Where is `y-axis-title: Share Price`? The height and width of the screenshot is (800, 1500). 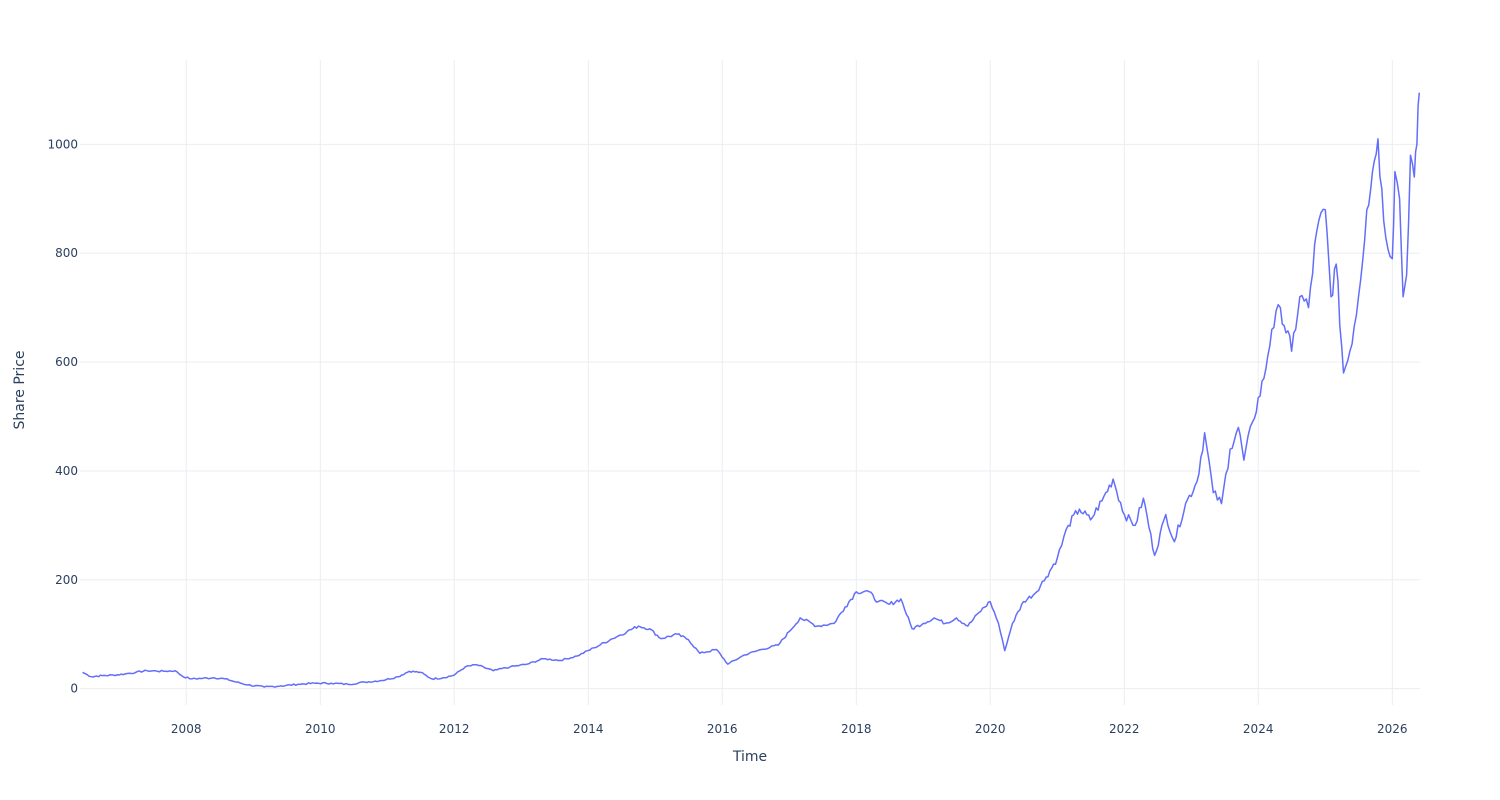
y-axis-title: Share Price is located at coordinates (20, 389).